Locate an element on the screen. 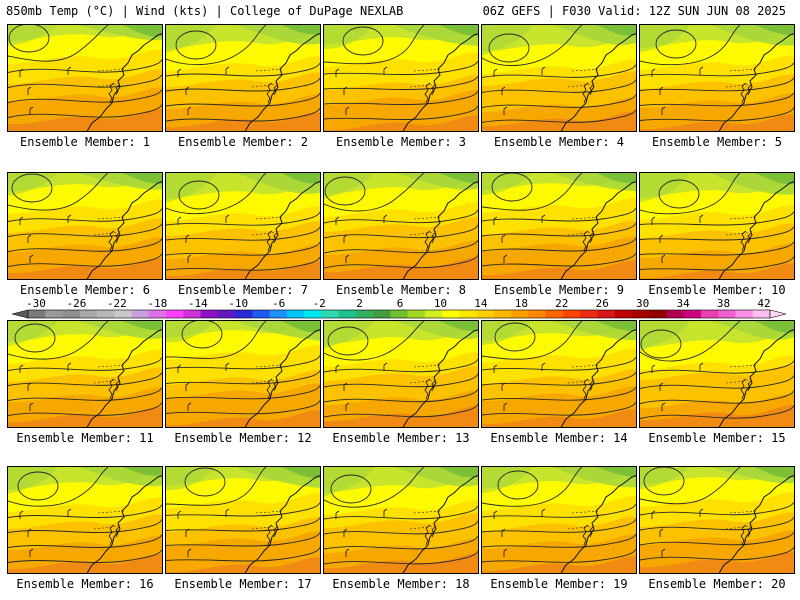 The height and width of the screenshot is (600, 800). colorbar-tick-label: 18 is located at coordinates (521, 303).